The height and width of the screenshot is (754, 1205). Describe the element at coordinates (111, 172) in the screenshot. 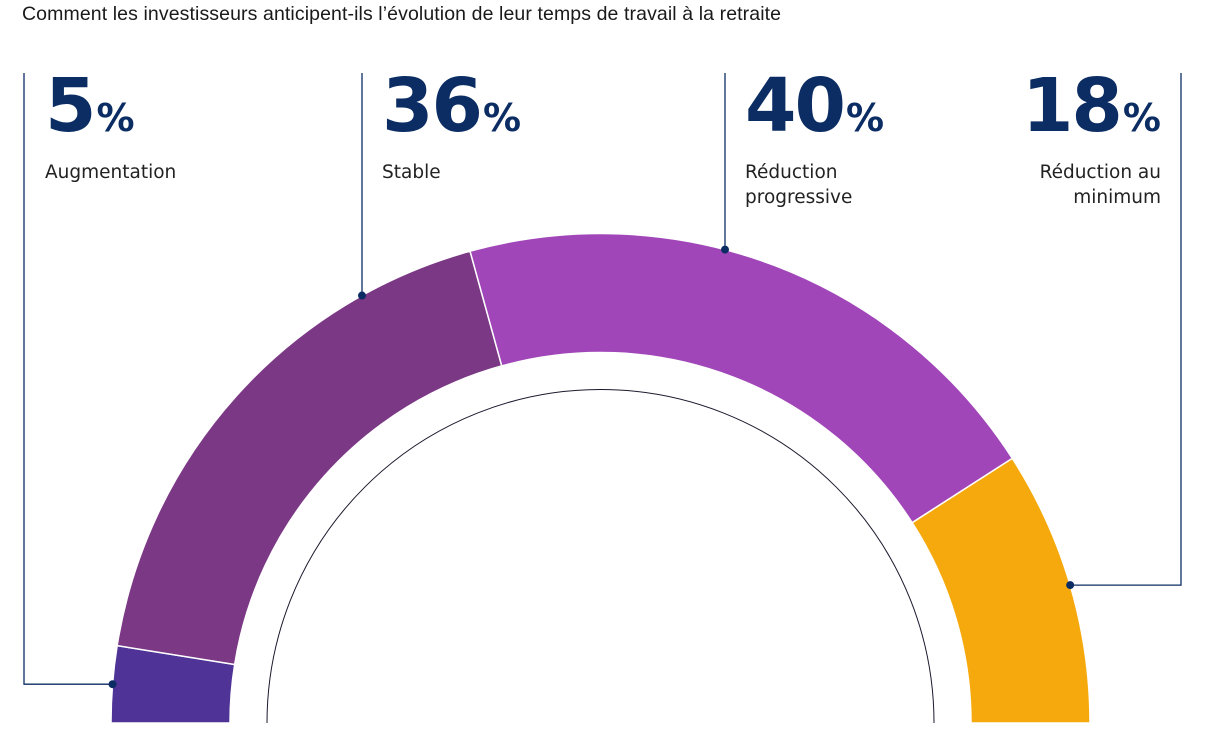

I see `stat-label: Augmentation` at that location.